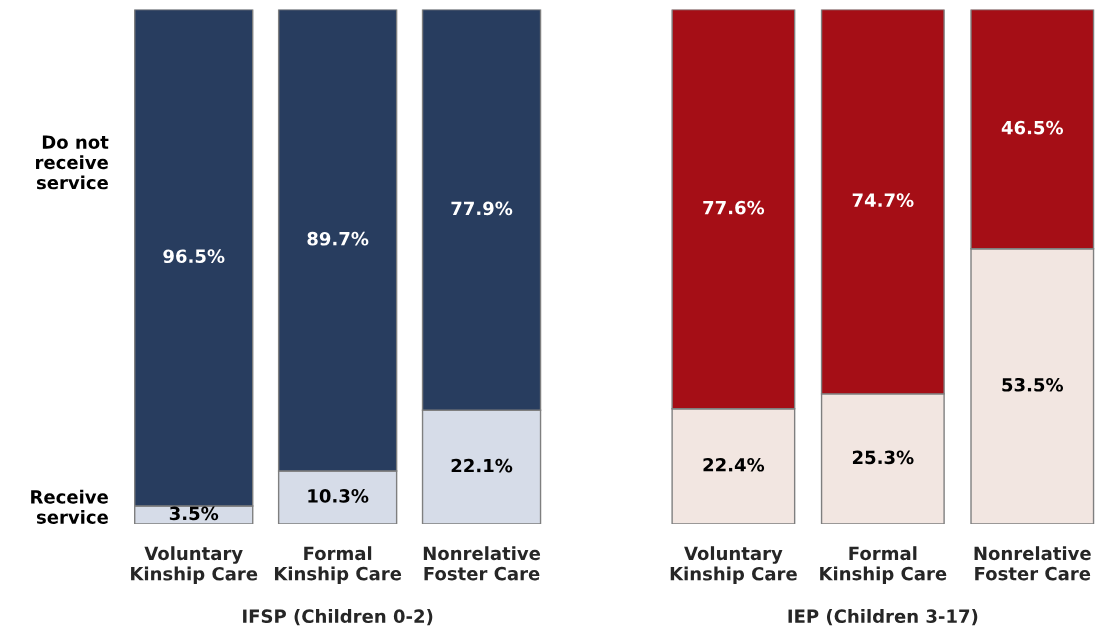 The height and width of the screenshot is (639, 1107). Describe the element at coordinates (883, 457) in the screenshot. I see `data-label: 25.3%` at that location.